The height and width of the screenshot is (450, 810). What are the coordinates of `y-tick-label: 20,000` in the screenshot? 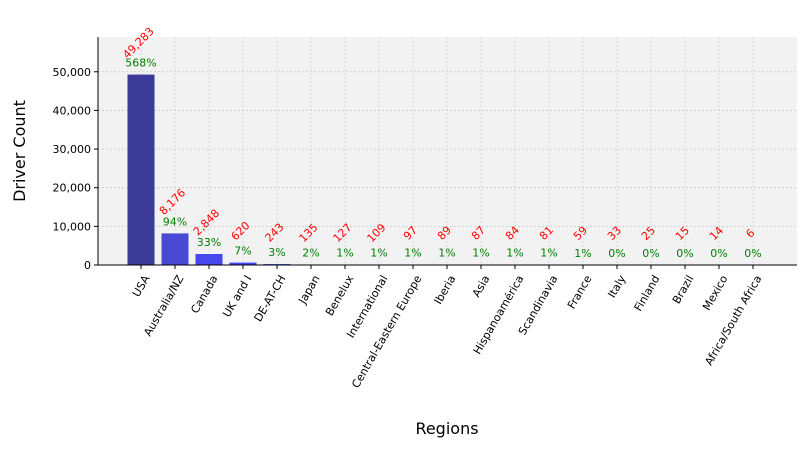 It's located at (72, 188).